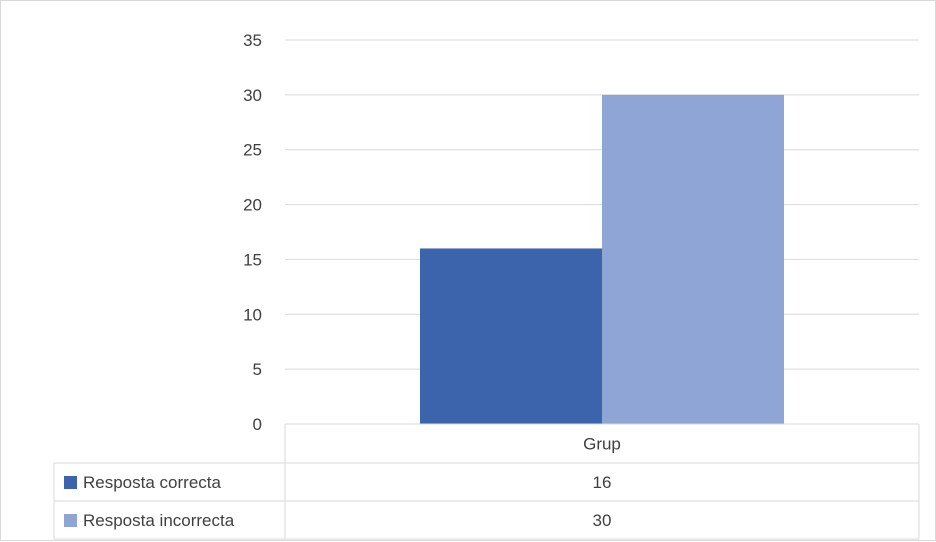  I want to click on data-value: 30, so click(602, 520).